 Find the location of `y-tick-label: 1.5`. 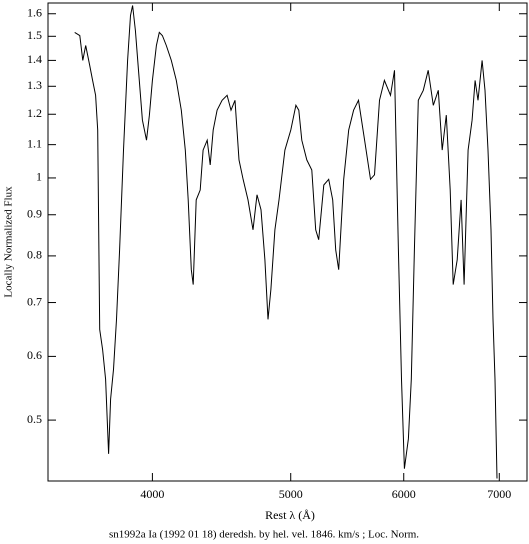

y-tick-label: 1.5 is located at coordinates (34, 35).